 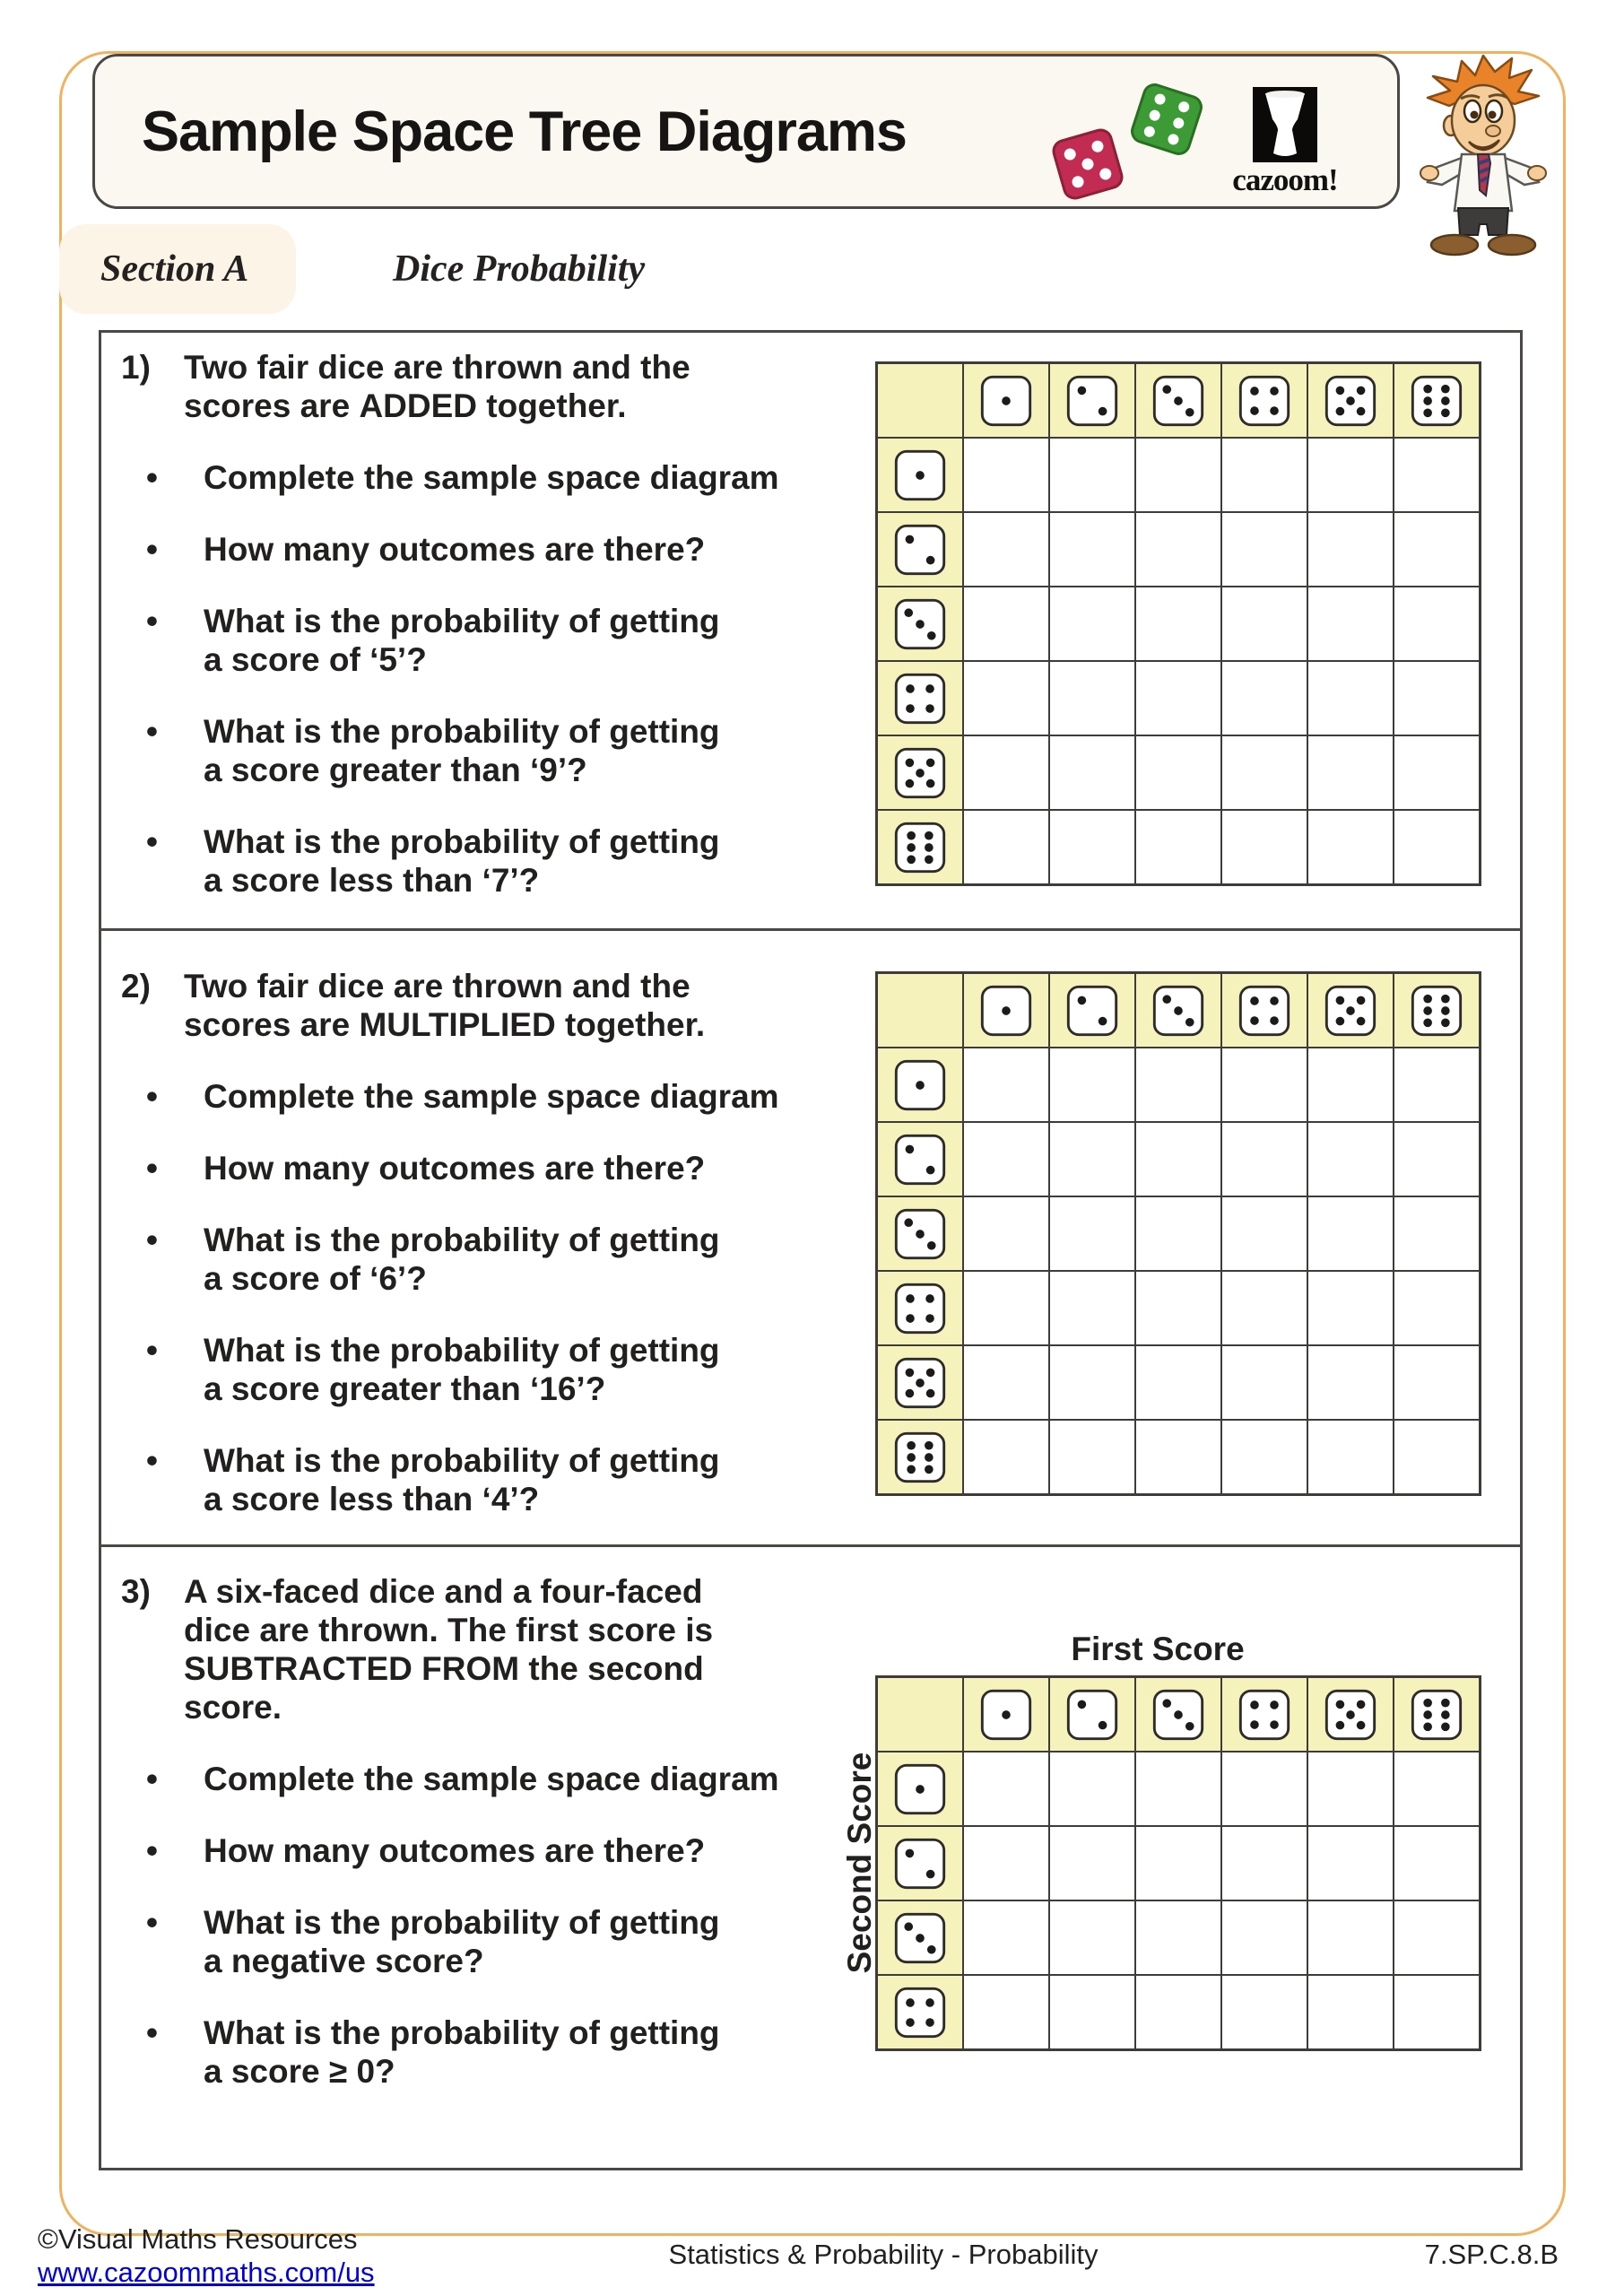 I want to click on cazoom-logo: cazoom!, so click(x=1285, y=142).